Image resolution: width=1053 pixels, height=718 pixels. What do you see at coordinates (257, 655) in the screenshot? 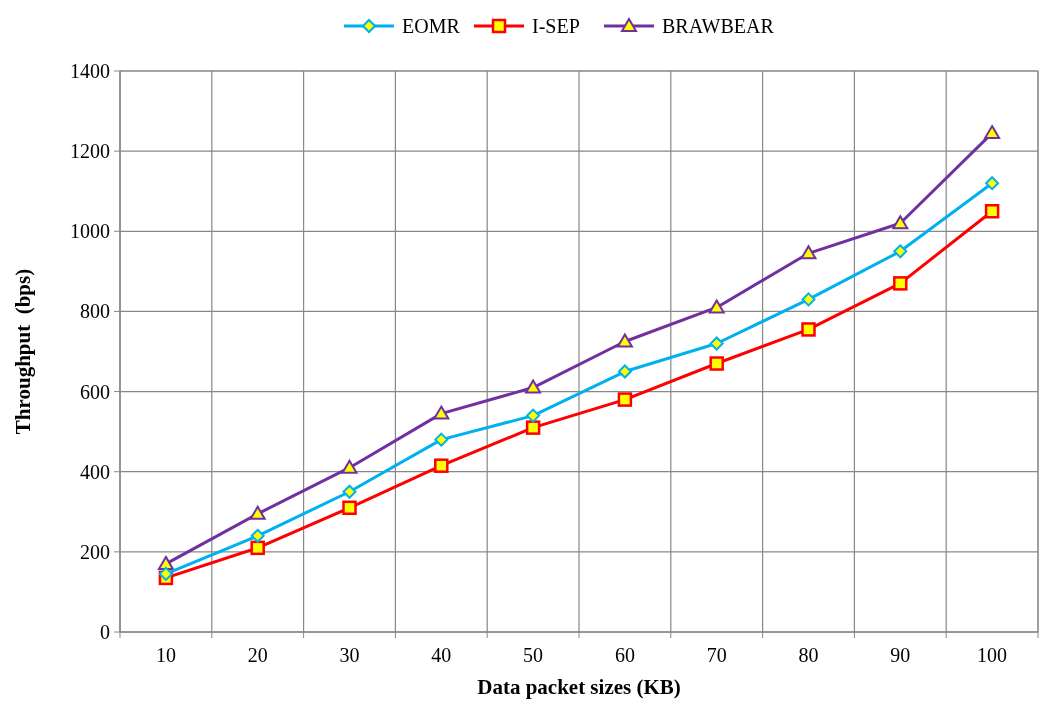
I see `x-tick-label: 20` at bounding box center [257, 655].